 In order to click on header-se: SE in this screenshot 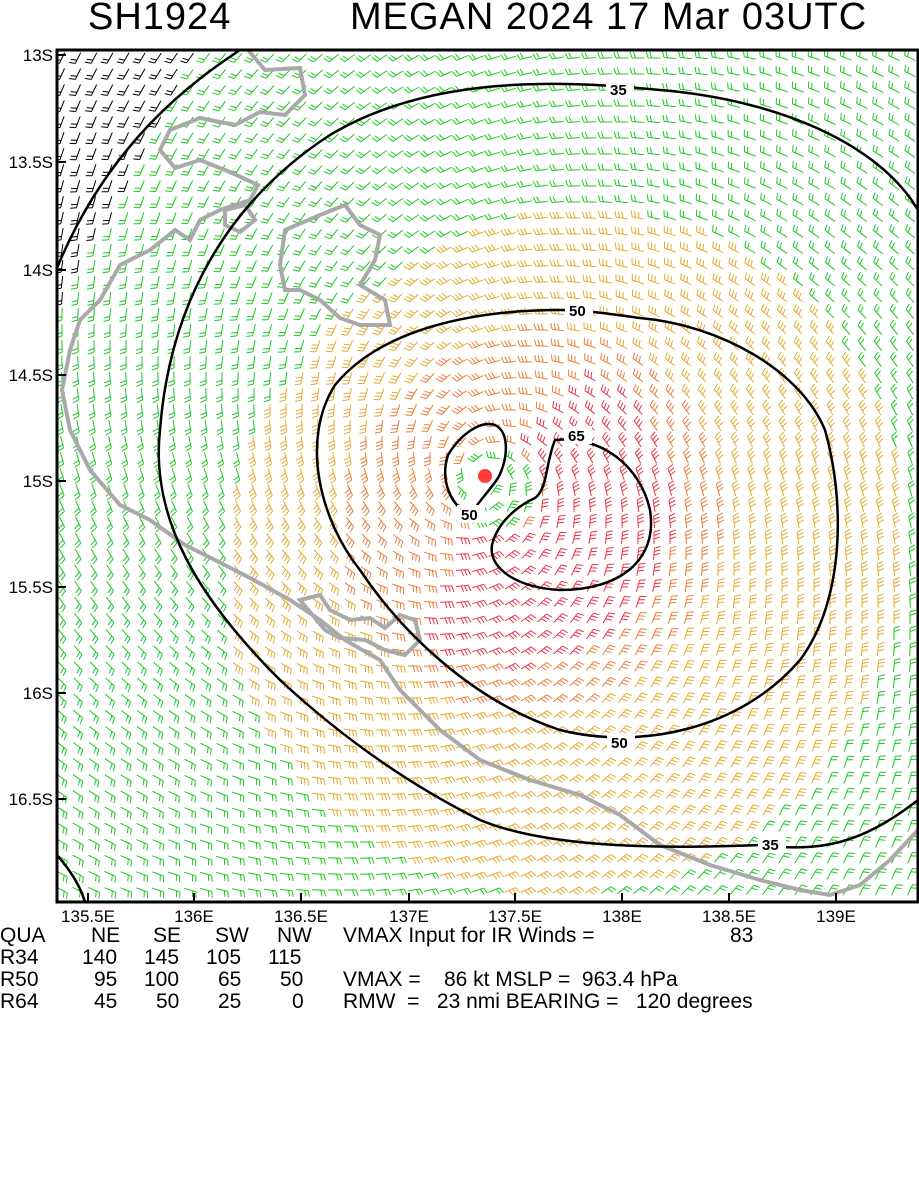, I will do `click(167, 935)`.